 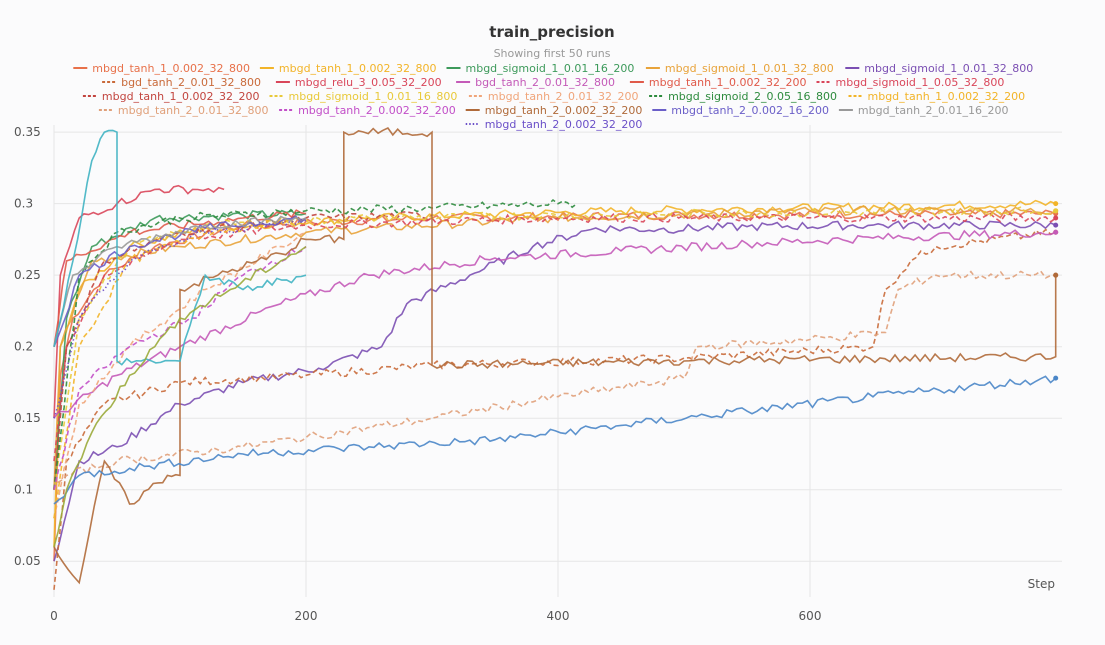 I want to click on y-tick-label: 0.3, so click(x=23, y=204).